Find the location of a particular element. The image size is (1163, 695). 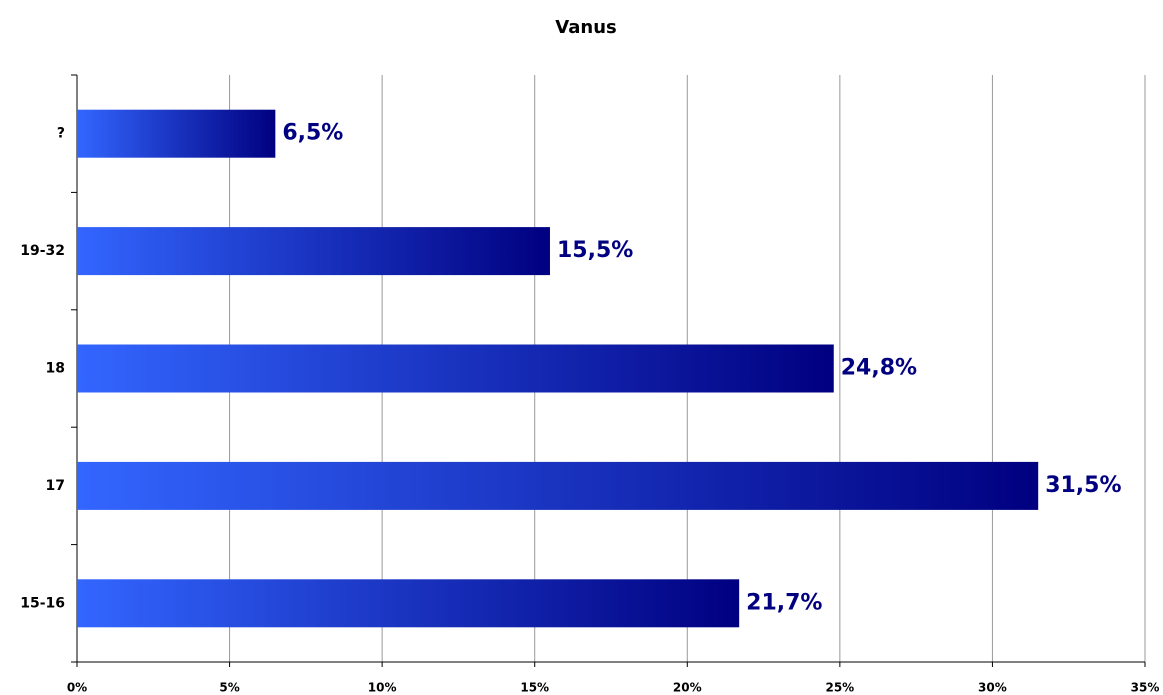

x-tick-label: 15% is located at coordinates (534, 688).